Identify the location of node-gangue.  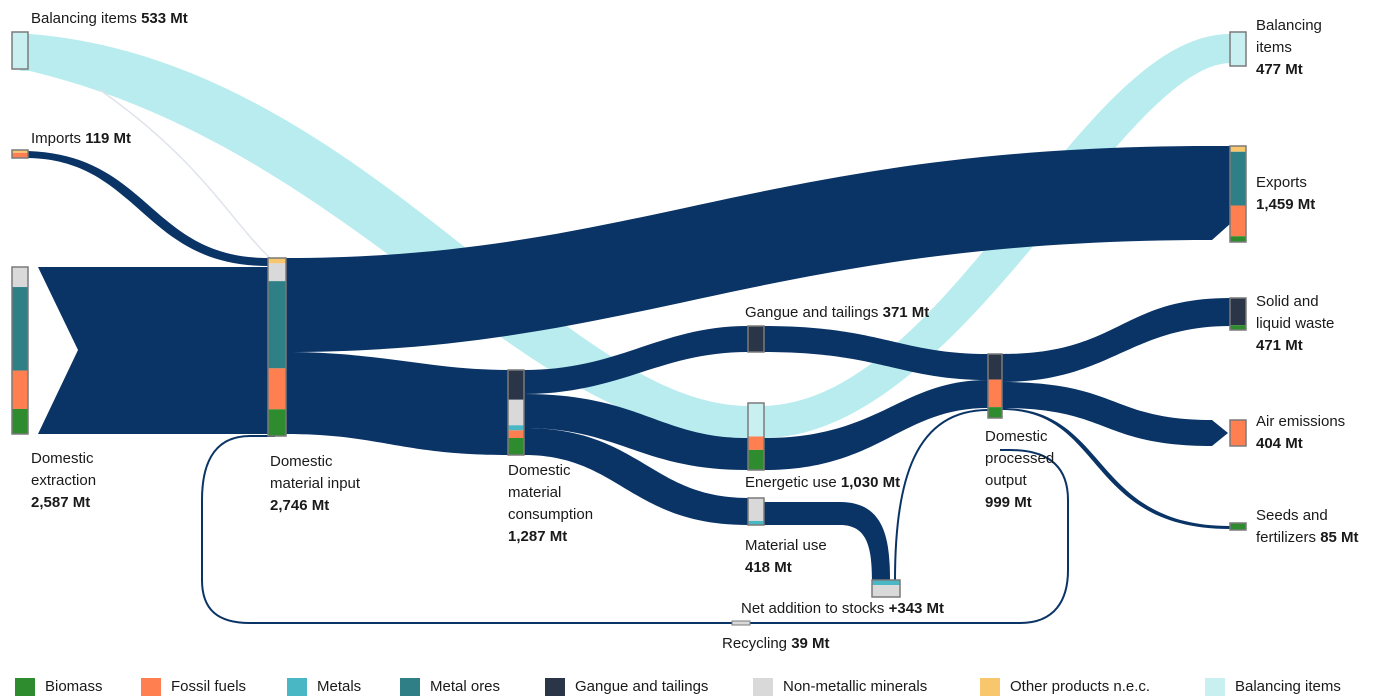
(756, 339).